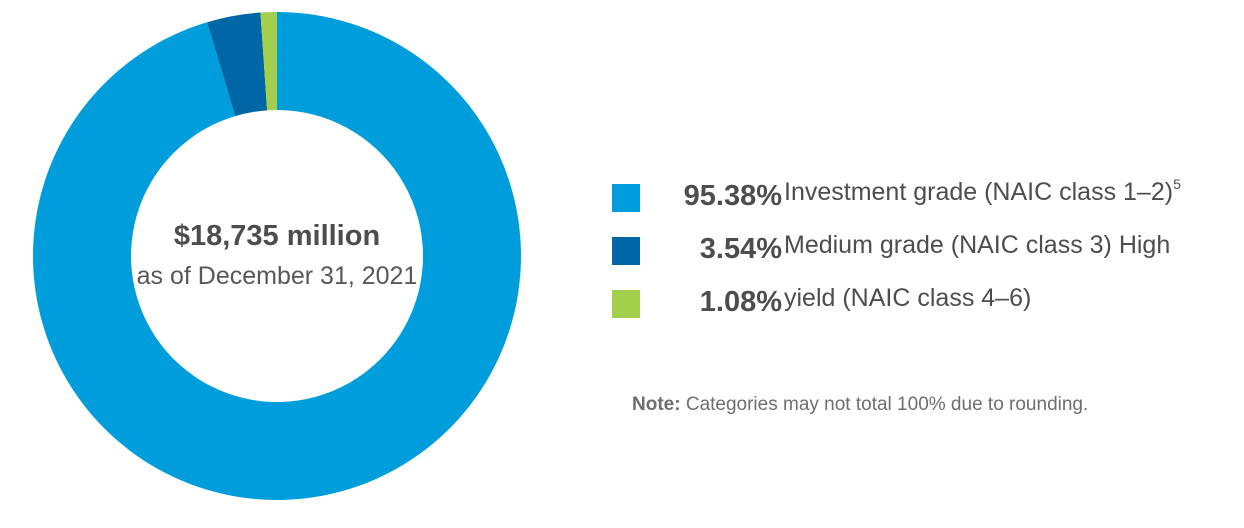  What do you see at coordinates (1177, 184) in the screenshot?
I see `footnote-marker: 5` at bounding box center [1177, 184].